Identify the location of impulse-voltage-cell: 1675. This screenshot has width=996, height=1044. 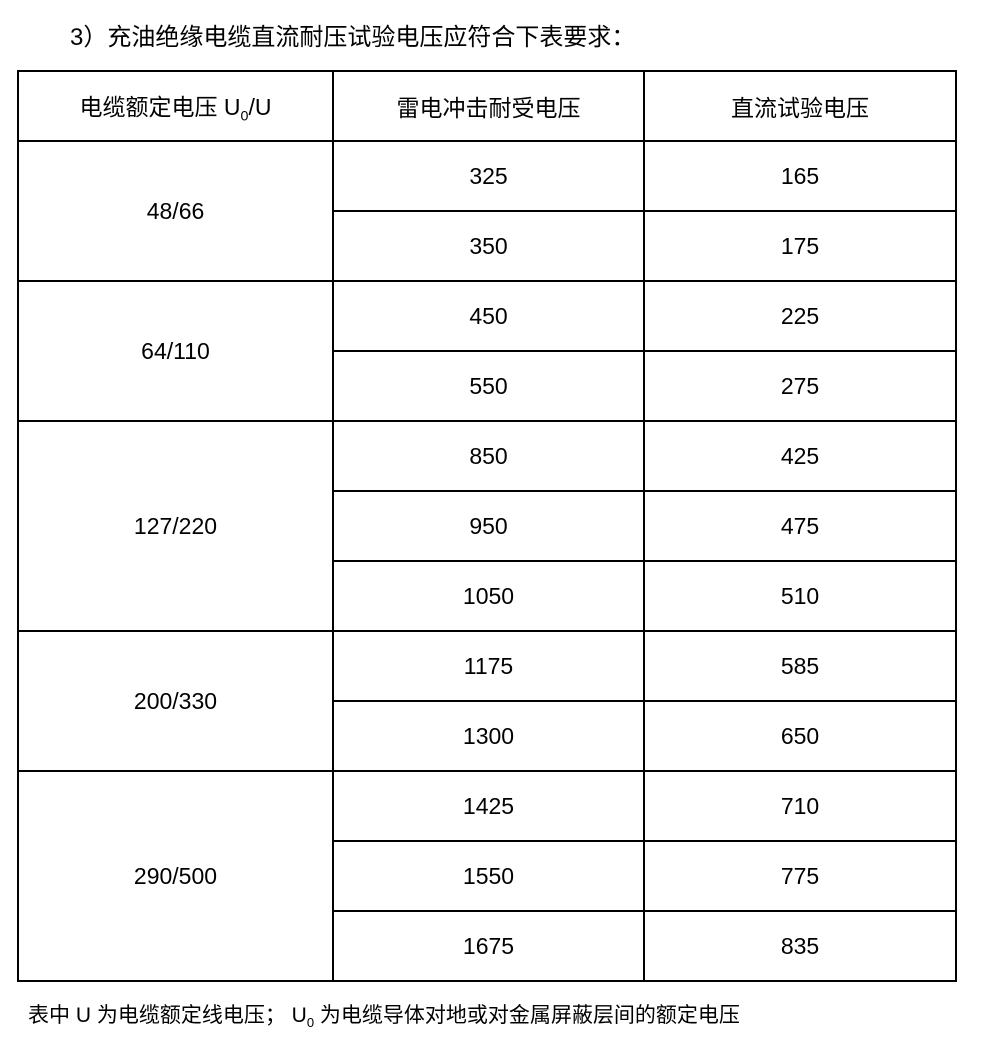
(488, 946).